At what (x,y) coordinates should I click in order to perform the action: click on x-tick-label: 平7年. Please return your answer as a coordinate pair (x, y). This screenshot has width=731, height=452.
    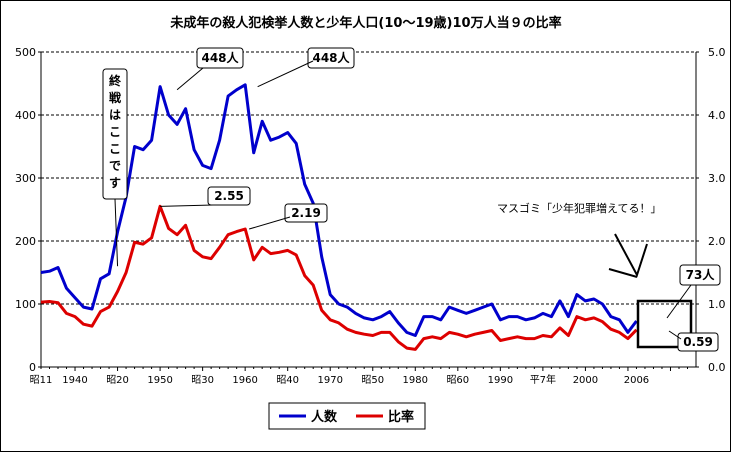
    Looking at the image, I should click on (543, 379).